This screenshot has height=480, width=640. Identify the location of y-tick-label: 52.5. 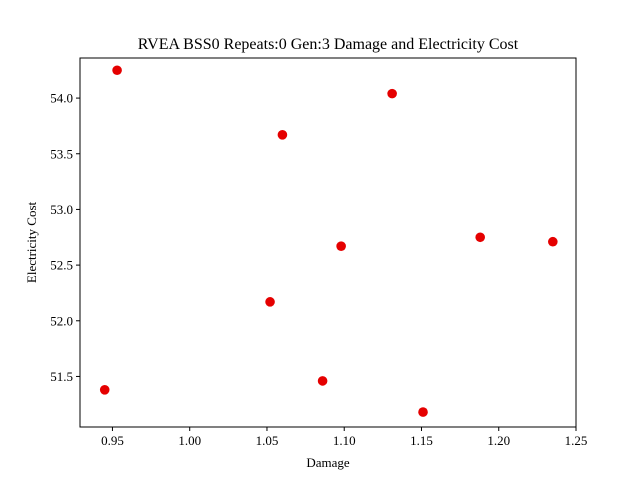
(61, 265).